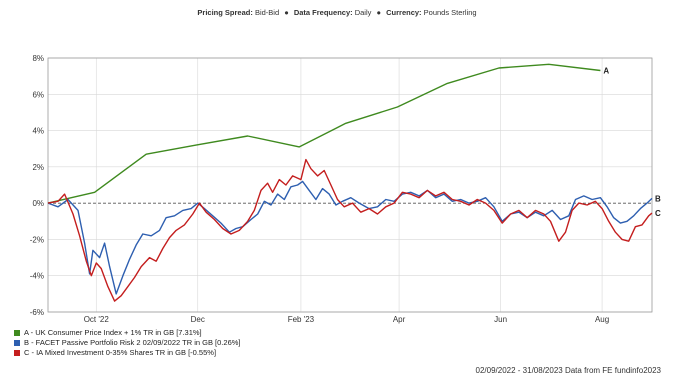 Image resolution: width=674 pixels, height=380 pixels. I want to click on y-tick-label: -2%, so click(37, 239).